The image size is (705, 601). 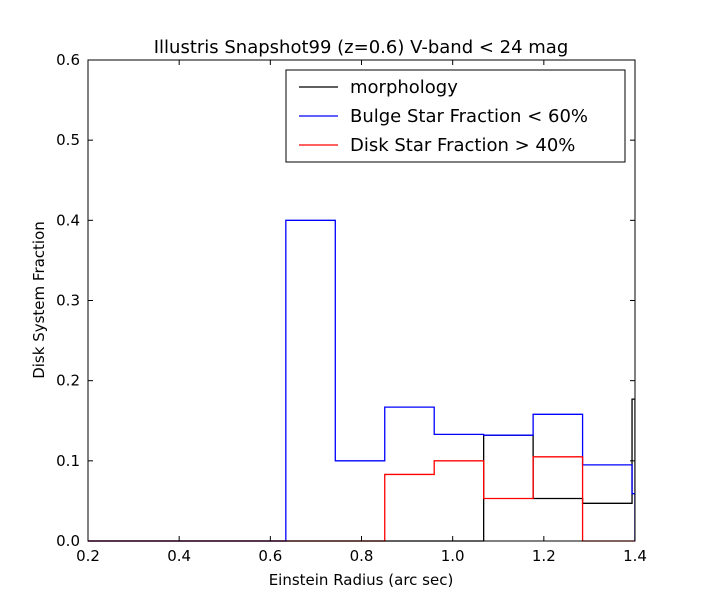 I want to click on legend-box, so click(x=455, y=116).